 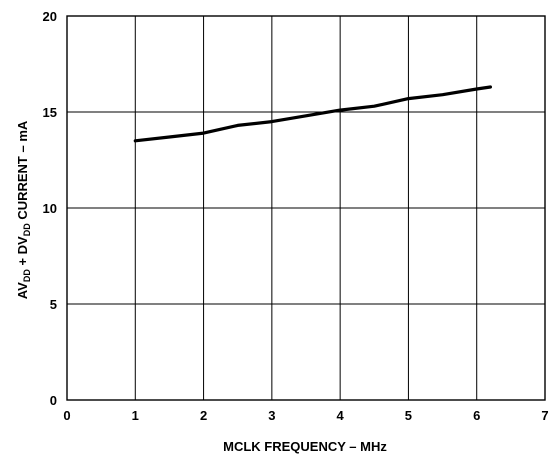 I want to click on y-axis-label-sub-2: DD, so click(x=27, y=229).